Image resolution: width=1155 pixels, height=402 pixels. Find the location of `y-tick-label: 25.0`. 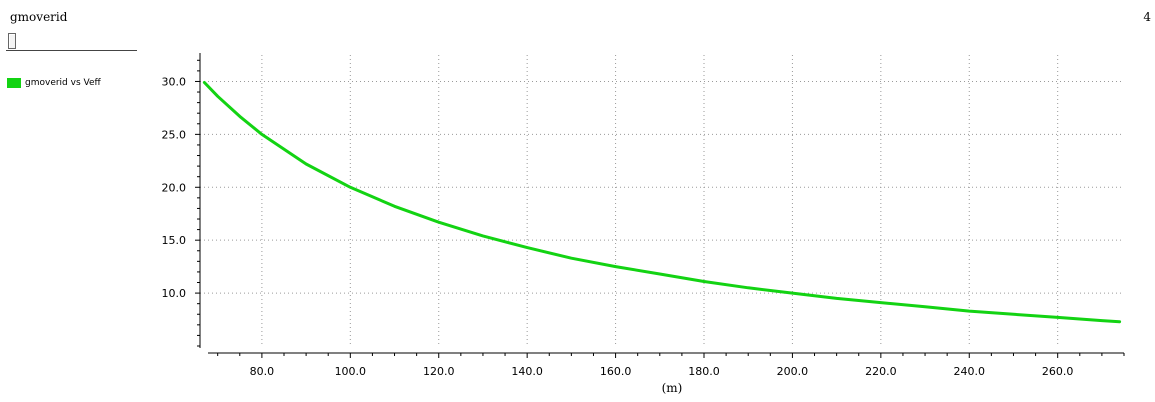

y-tick-label: 25.0 is located at coordinates (174, 134).